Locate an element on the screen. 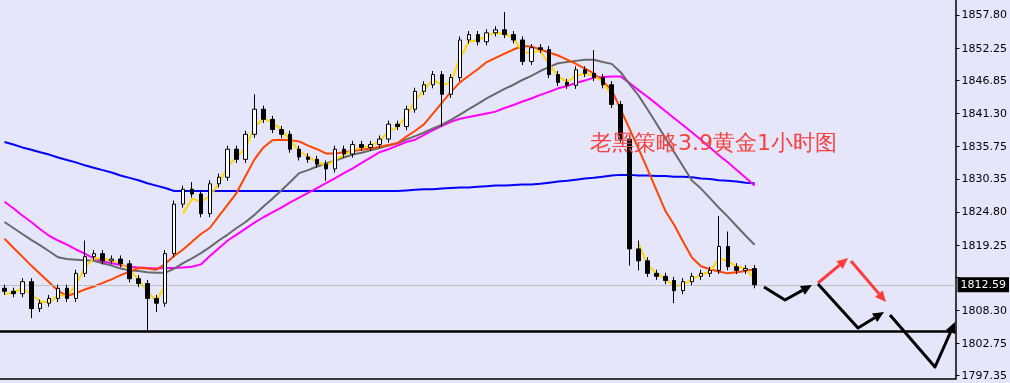  y-tick-label: 1802.75 is located at coordinates (984, 343).